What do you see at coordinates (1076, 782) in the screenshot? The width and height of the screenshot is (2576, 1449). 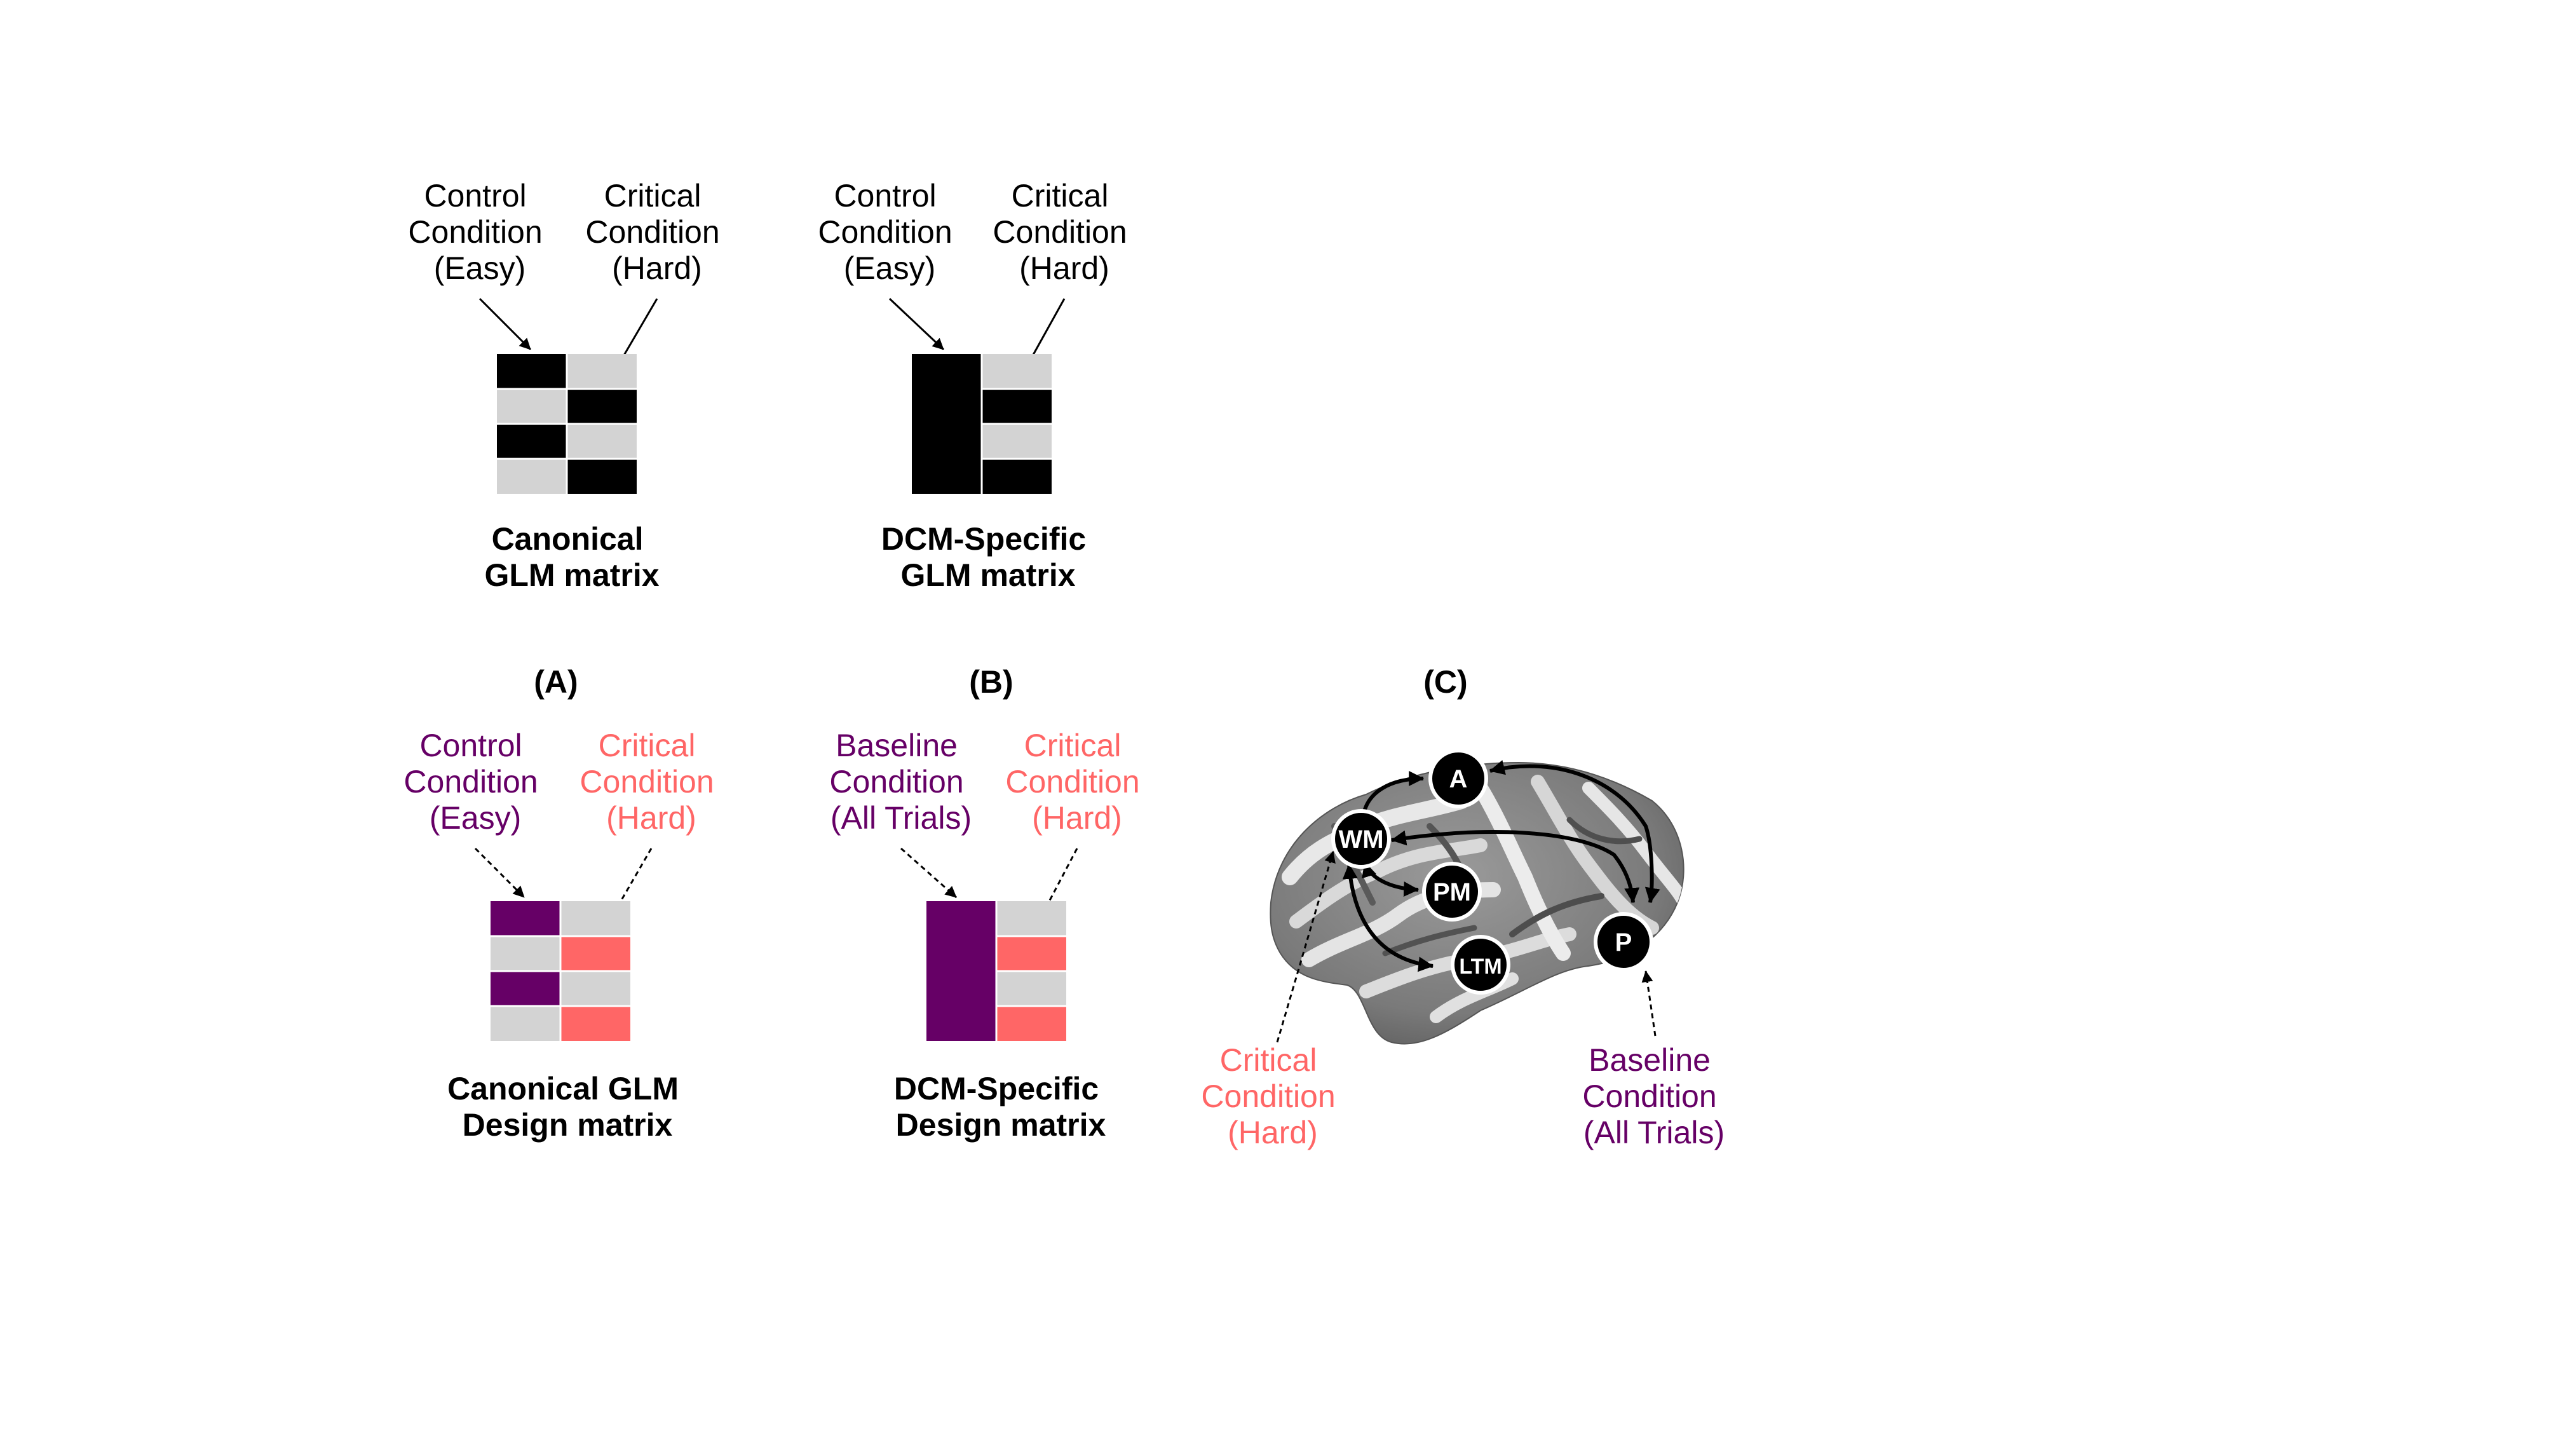 I see `panel-b-critical-label: Critical Condition (Hard)` at bounding box center [1076, 782].